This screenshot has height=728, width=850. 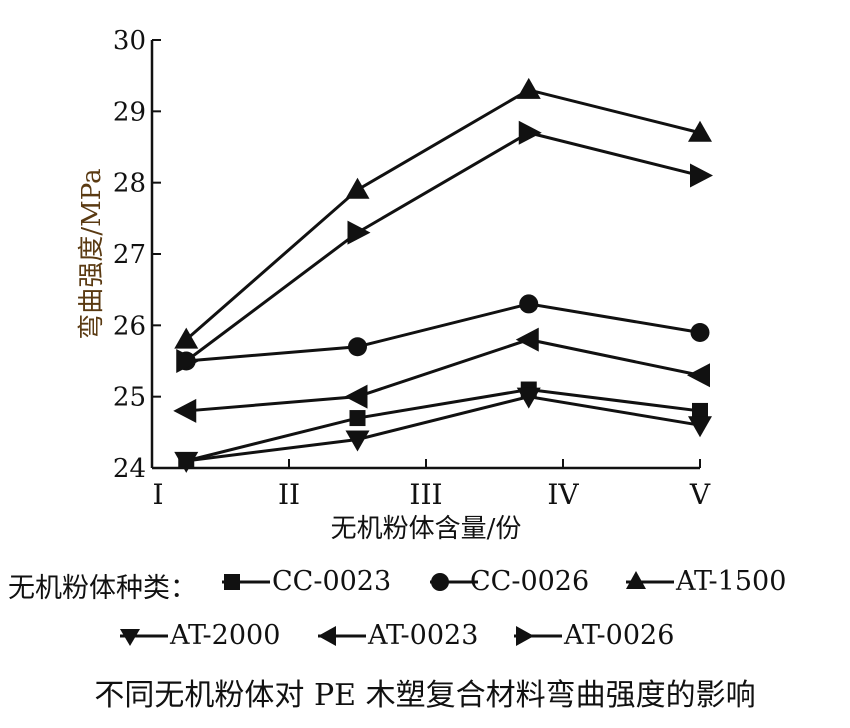 I want to click on legend-item-at-0026: AT-0026, so click(x=594, y=635).